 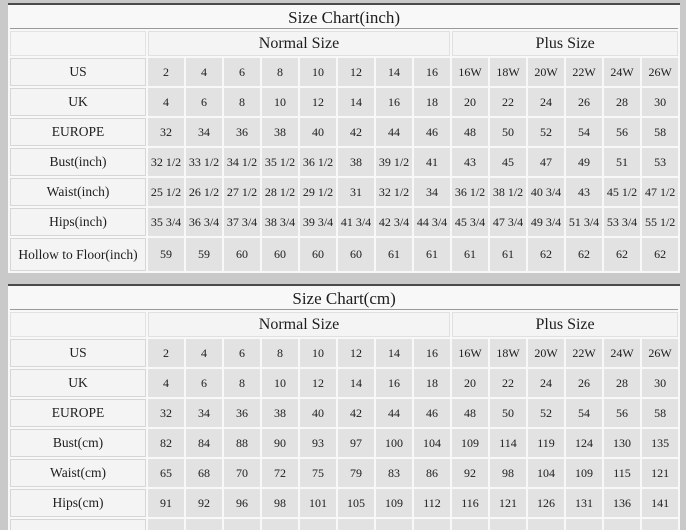 What do you see at coordinates (584, 383) in the screenshot?
I see `value-cell: 26` at bounding box center [584, 383].